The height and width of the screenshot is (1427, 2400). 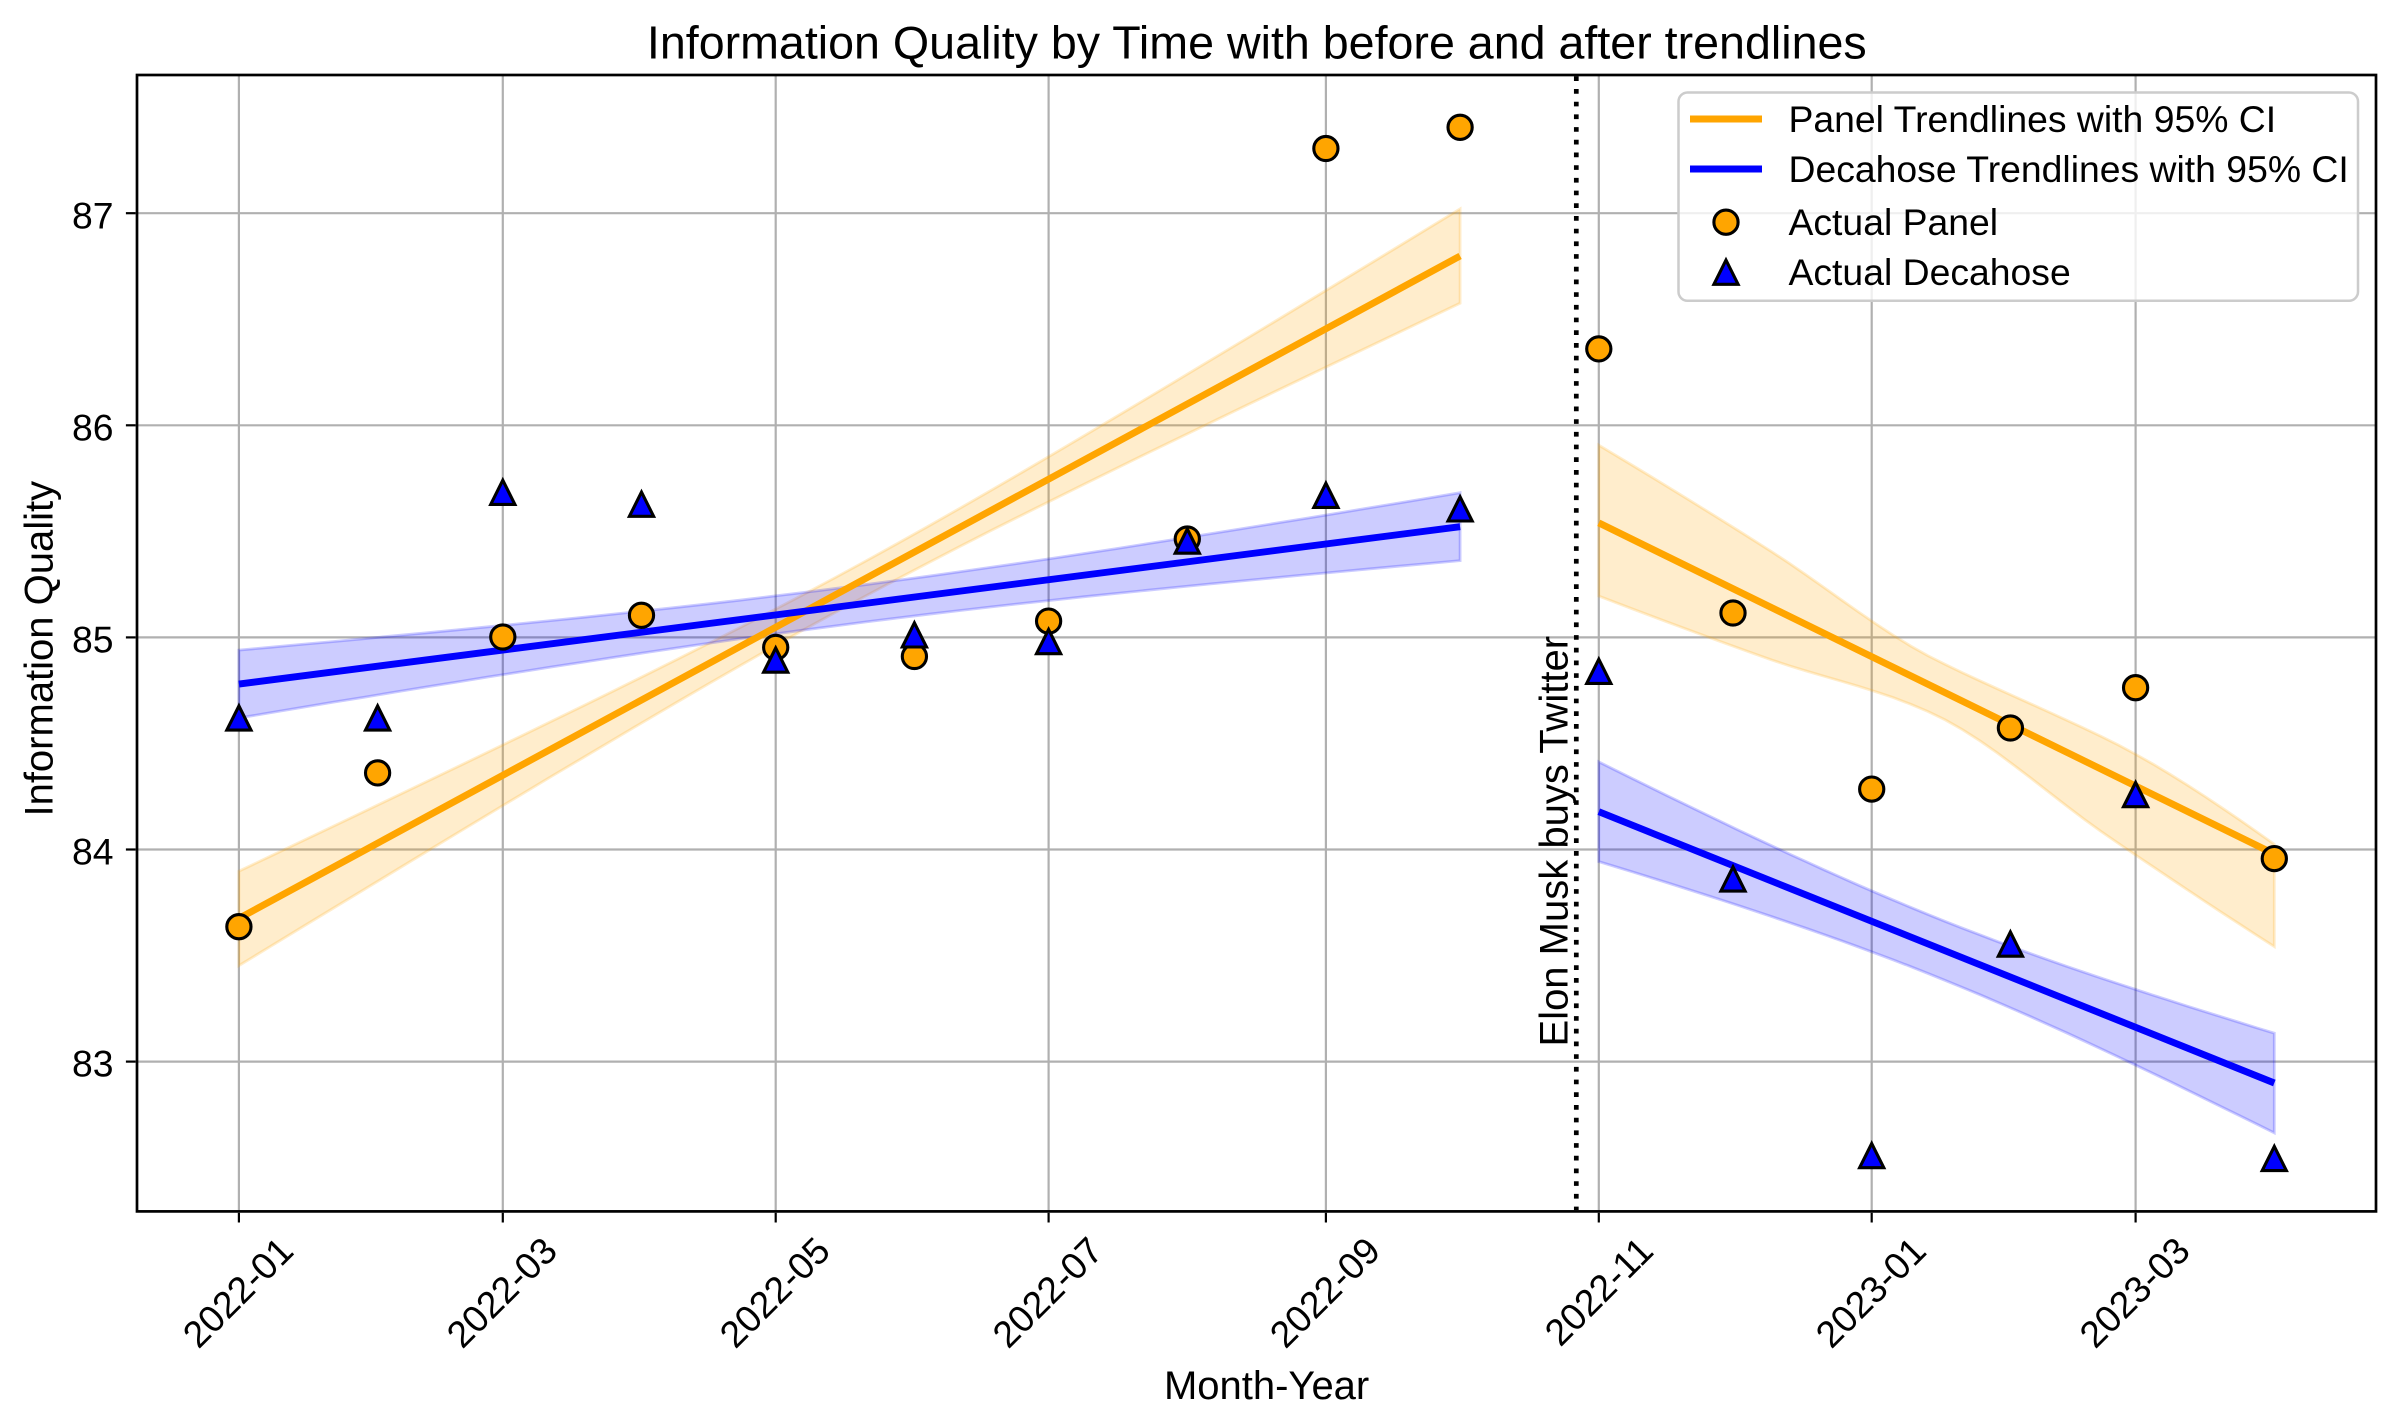 I want to click on svg-text: 85, so click(x=93, y=640).